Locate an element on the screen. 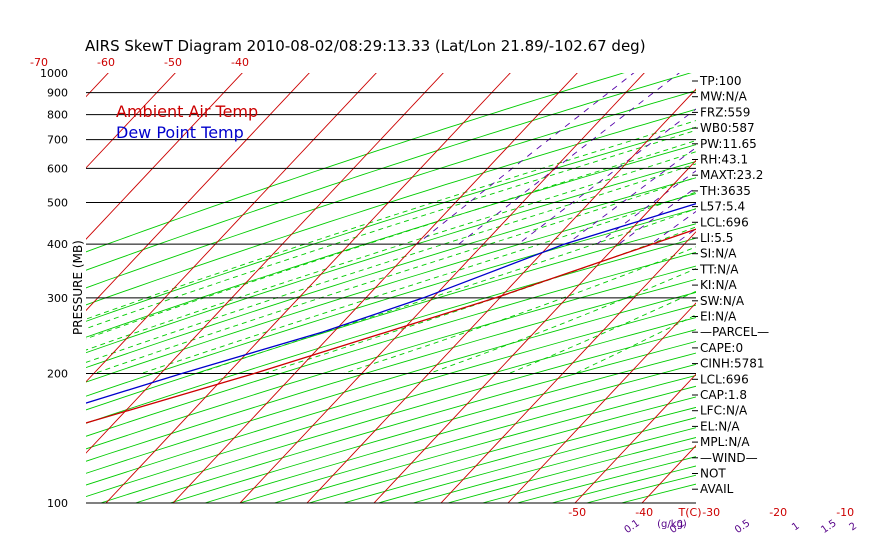 Image resolution: width=870 pixels, height=560 pixels. stability-index: AVAIL is located at coordinates (717, 489).